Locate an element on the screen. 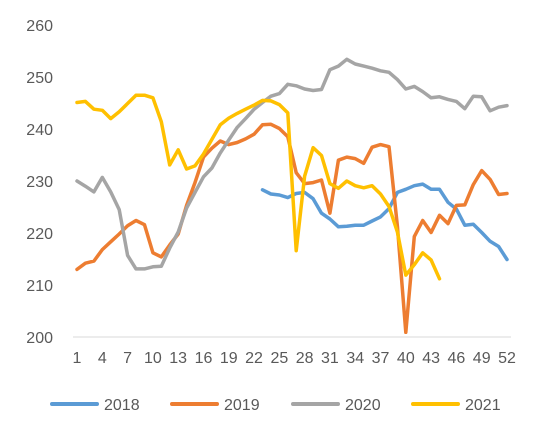 Image resolution: width=550 pixels, height=433 pixels. y-tick-label: 200 is located at coordinates (39, 338).